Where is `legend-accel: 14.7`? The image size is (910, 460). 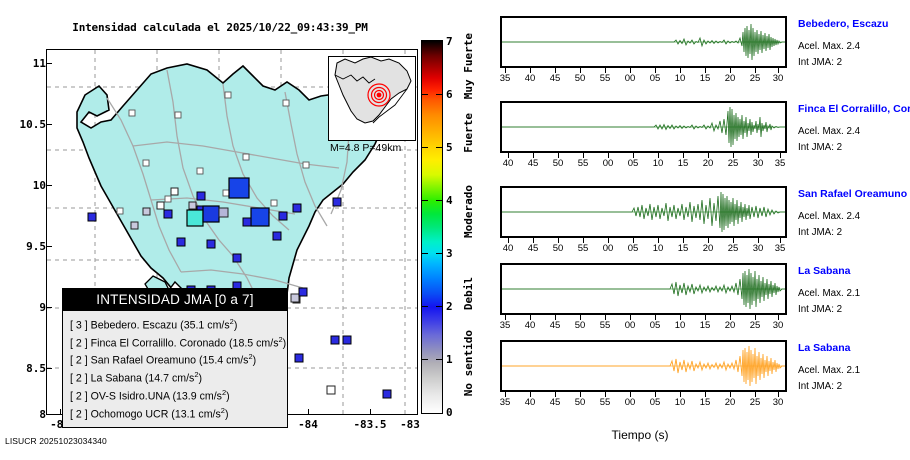
legend-accel: 14.7 is located at coordinates (158, 378).